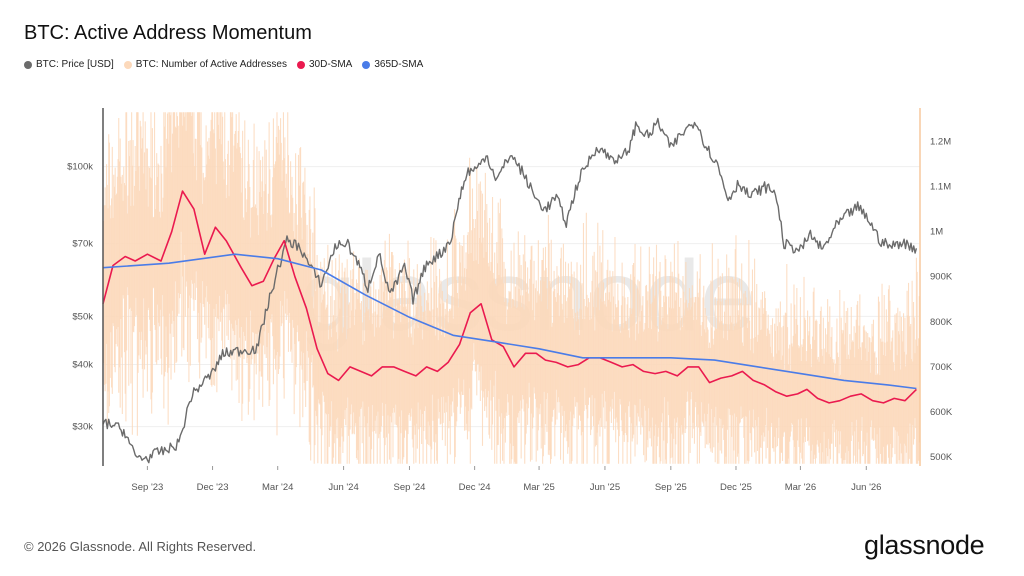  I want to click on legend-label: 365D-SMA, so click(399, 64).